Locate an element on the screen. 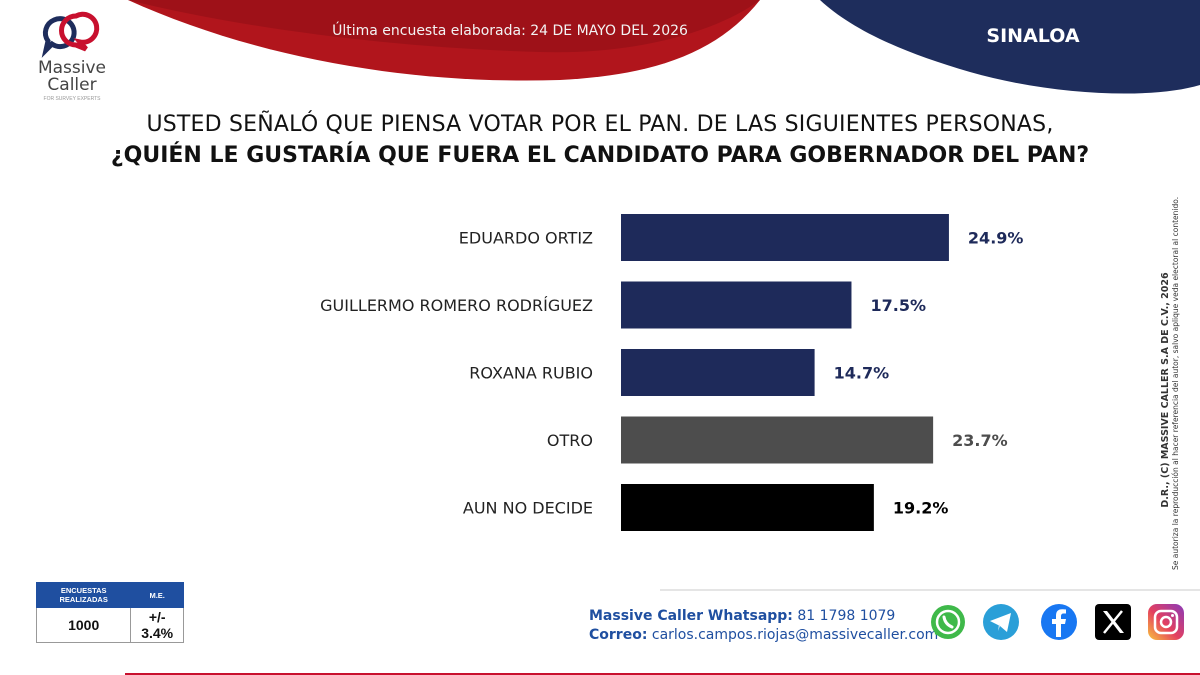  email-label: Correo: is located at coordinates (618, 635).